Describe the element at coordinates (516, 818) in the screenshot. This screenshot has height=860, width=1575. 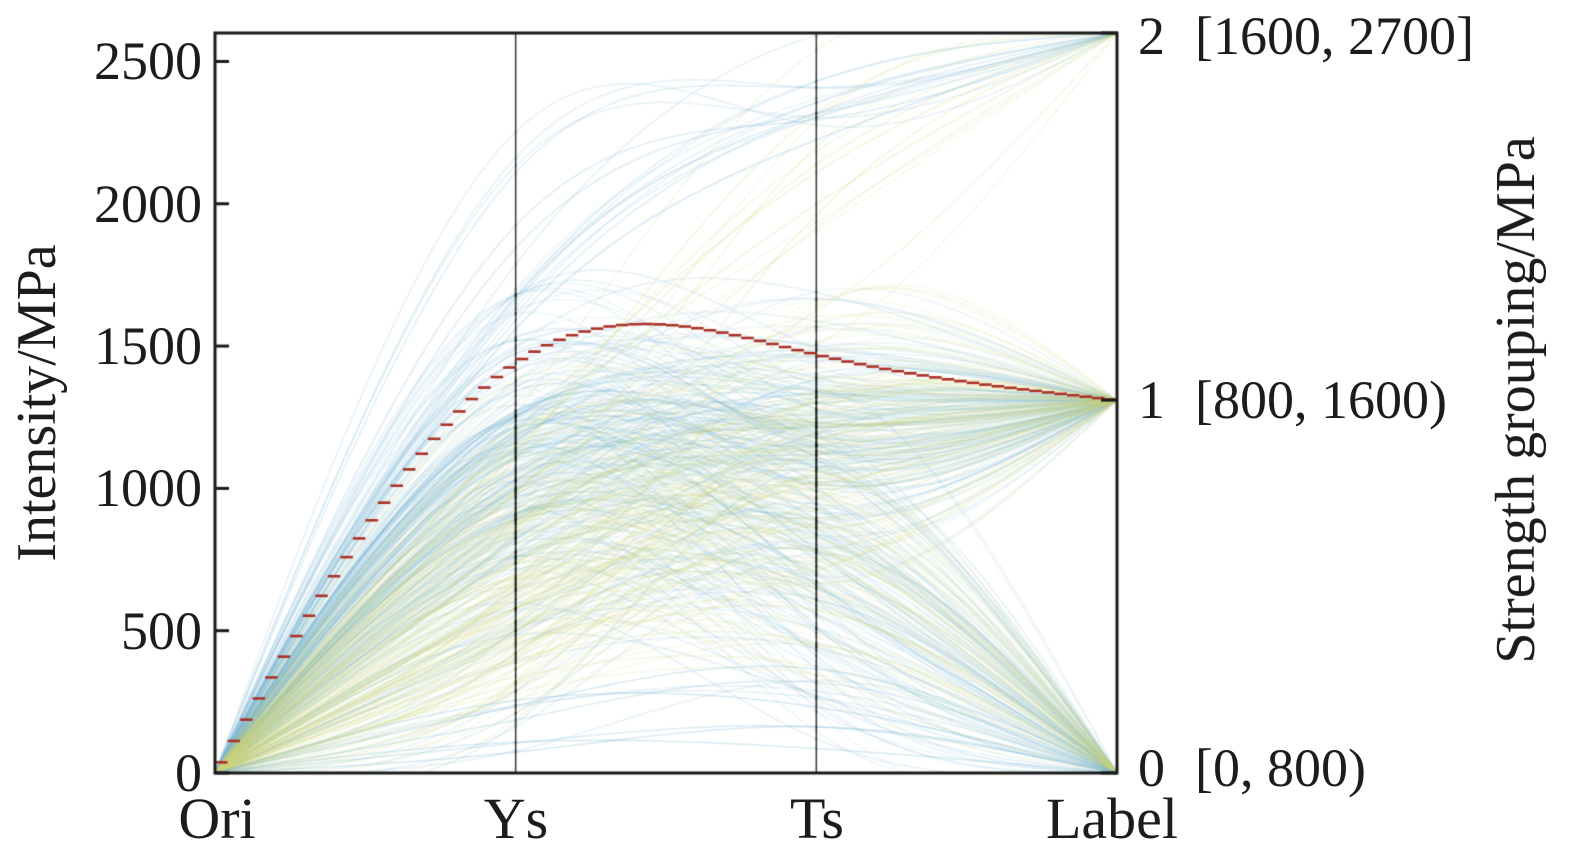
I see `x-label-ys: Ys` at that location.